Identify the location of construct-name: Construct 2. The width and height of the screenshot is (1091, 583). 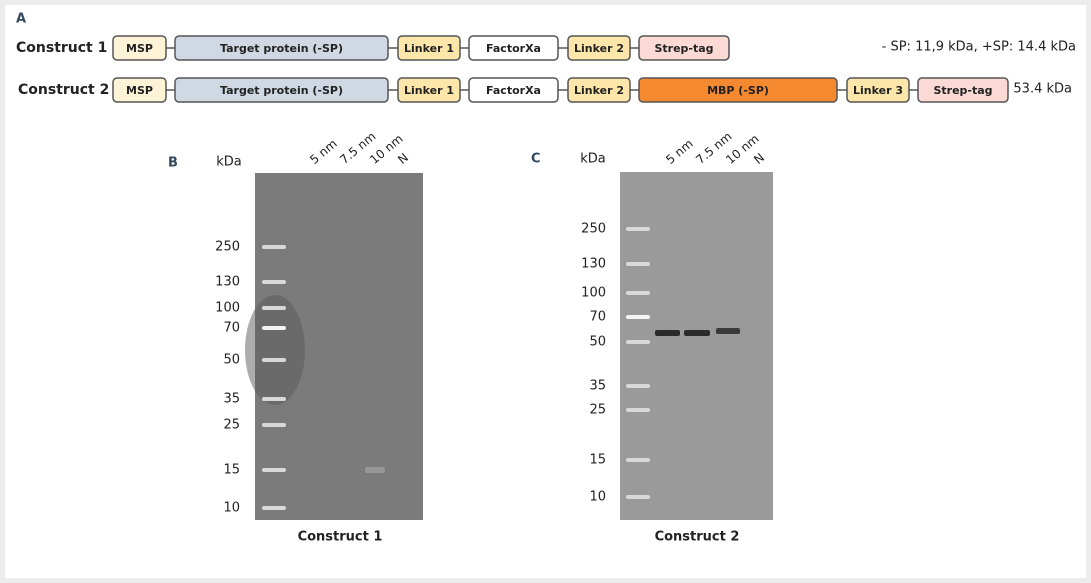
(63, 90).